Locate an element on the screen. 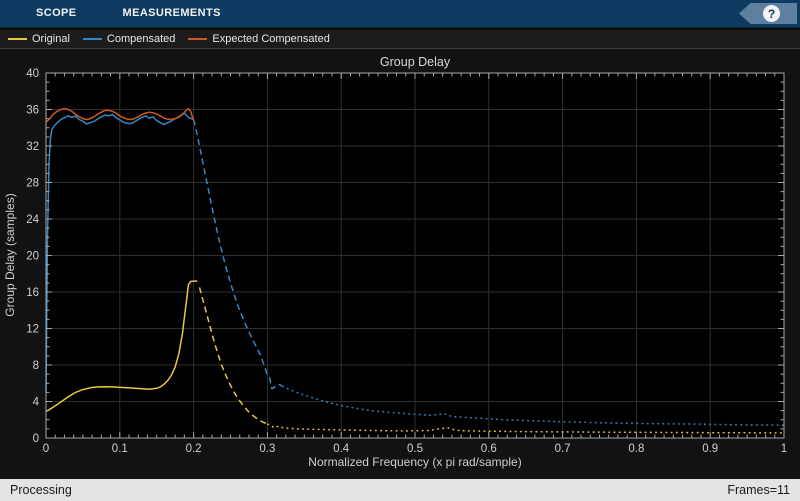 This screenshot has height=501, width=800. legend-item-original: Original is located at coordinates (39, 39).